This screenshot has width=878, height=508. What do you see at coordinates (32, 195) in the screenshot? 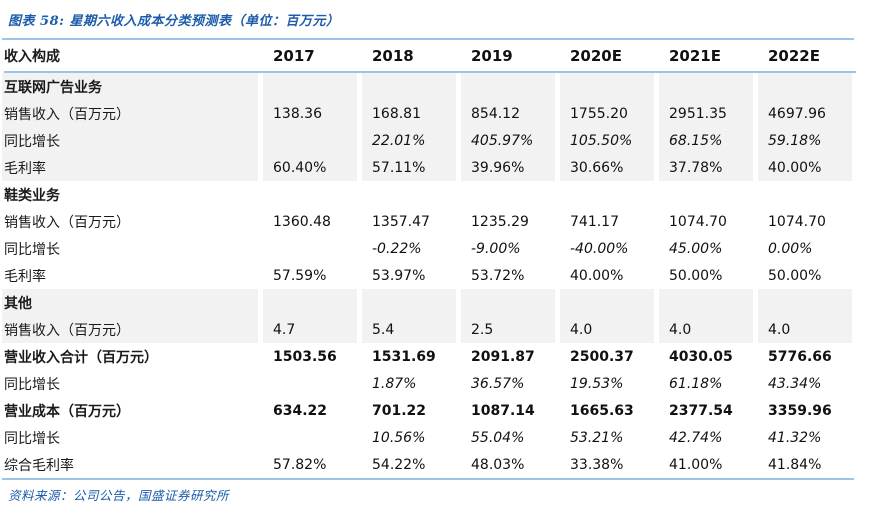
I see `row-label: 鞋类业务` at bounding box center [32, 195].